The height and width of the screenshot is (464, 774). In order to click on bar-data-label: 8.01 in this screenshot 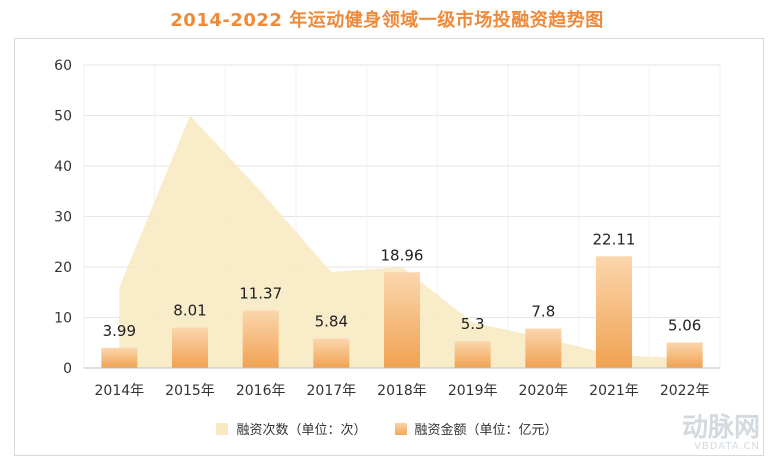, I will do `click(189, 311)`.